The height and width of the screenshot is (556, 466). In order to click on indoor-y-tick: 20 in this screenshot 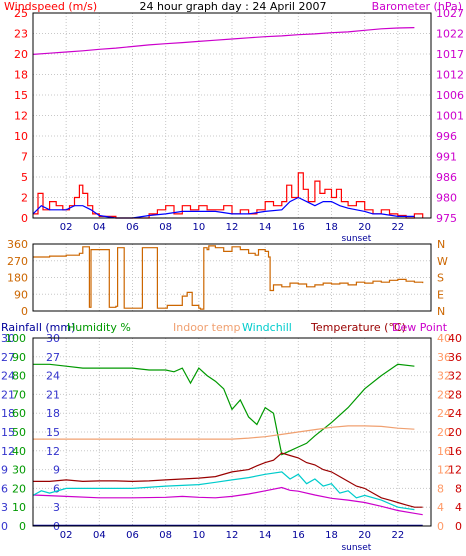, I will do `click(444, 432)`.